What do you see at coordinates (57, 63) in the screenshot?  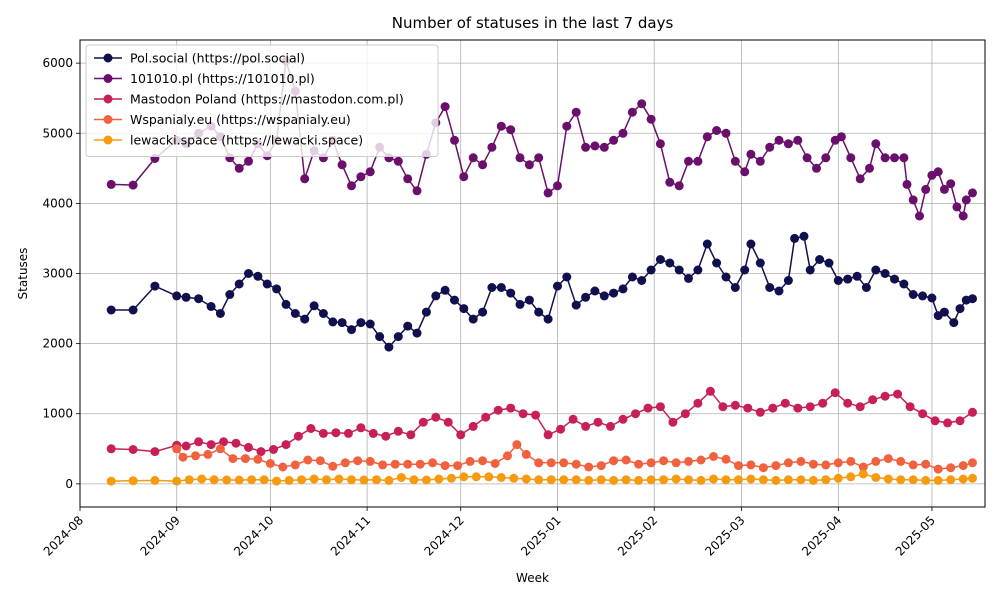 I see `y-tick-label: 6000` at bounding box center [57, 63].